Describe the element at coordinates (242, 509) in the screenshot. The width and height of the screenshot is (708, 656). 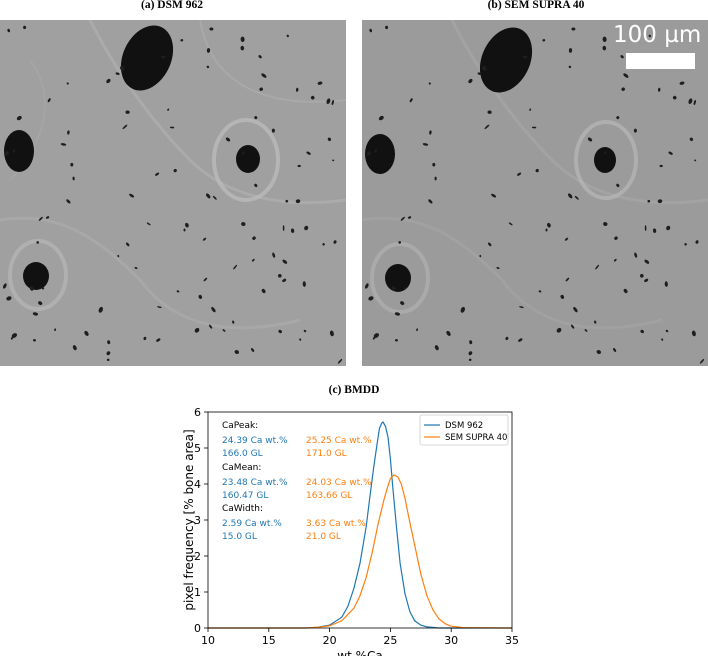
I see `annotation-label-cawidth: CaWidth:` at that location.